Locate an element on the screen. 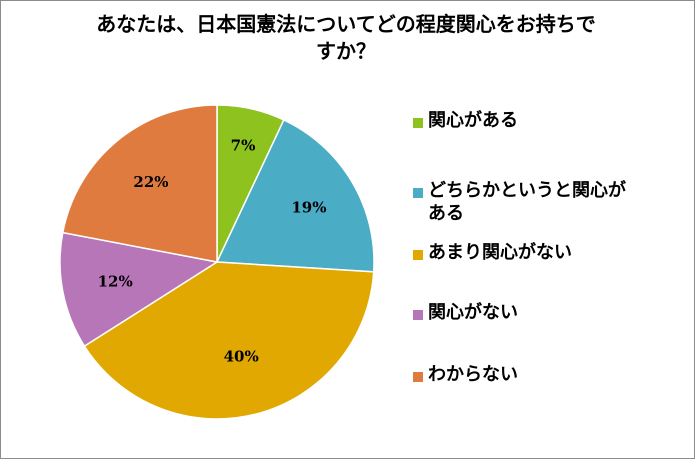 The width and height of the screenshot is (695, 460). slice-not-very-interested-label: 40% is located at coordinates (241, 356).